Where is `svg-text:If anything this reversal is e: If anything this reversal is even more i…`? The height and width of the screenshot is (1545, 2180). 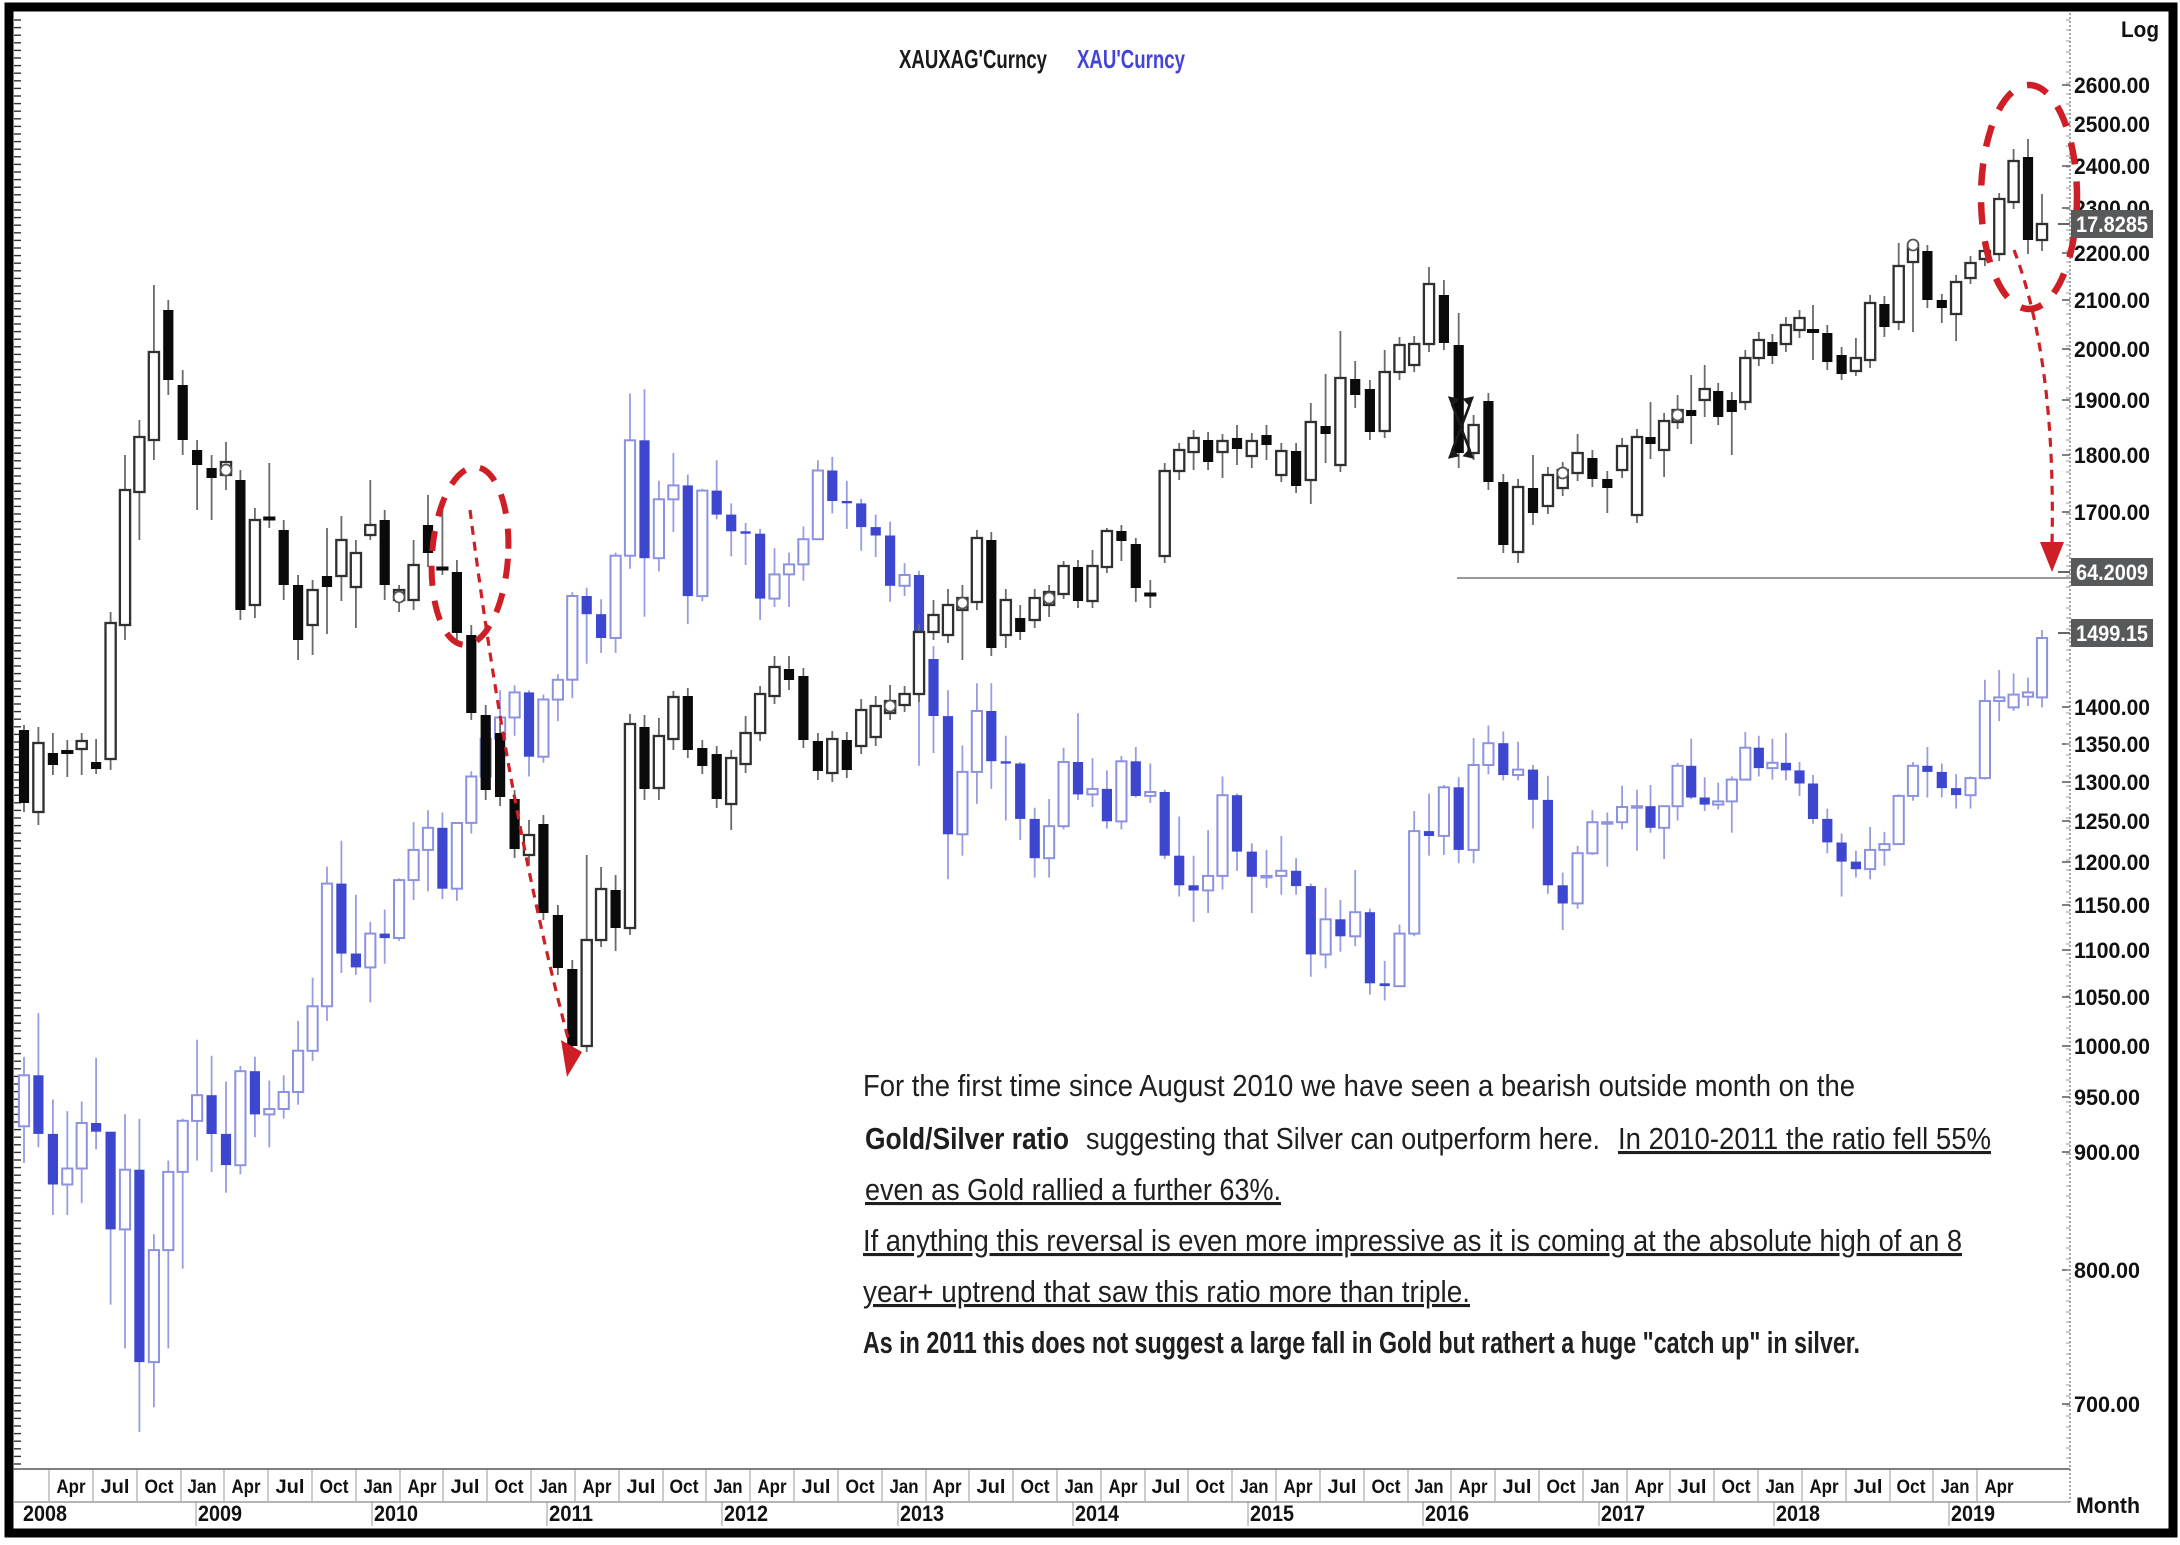
svg-text:If anything this reversal is e: If anything this reversal is even more i… is located at coordinates (1412, 1240).